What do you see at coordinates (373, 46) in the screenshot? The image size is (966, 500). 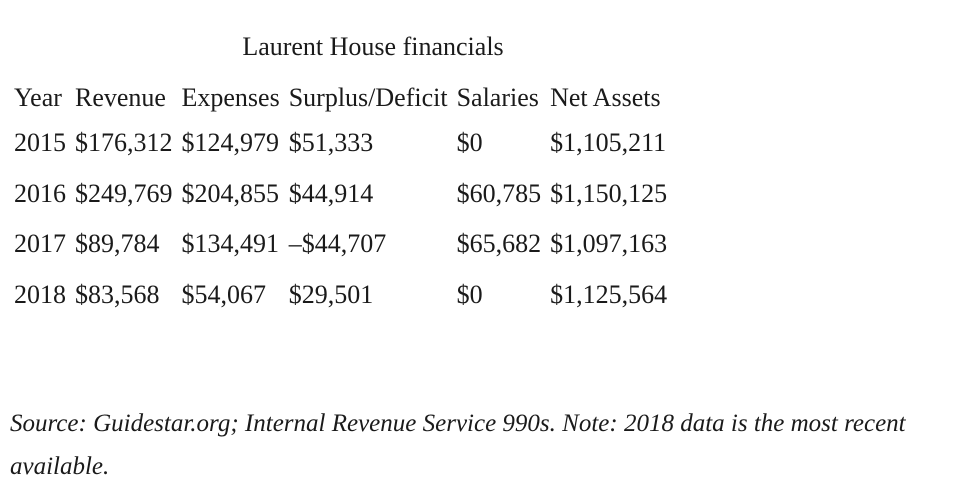 I see `table-caption: Laurent House financials` at bounding box center [373, 46].